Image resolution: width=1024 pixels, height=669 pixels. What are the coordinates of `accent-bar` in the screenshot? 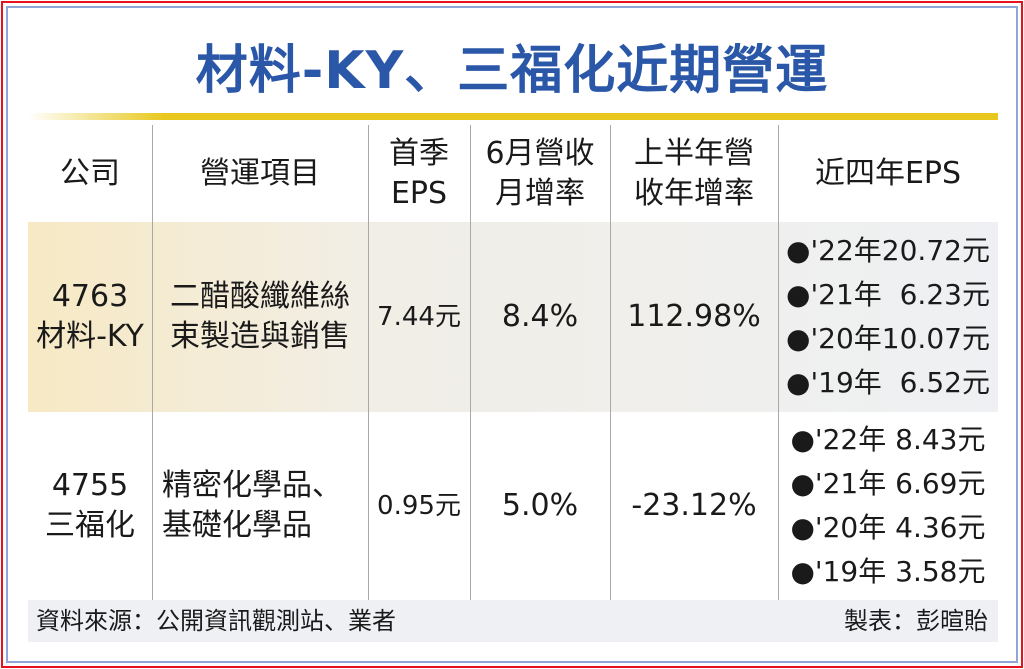 It's located at (513, 116).